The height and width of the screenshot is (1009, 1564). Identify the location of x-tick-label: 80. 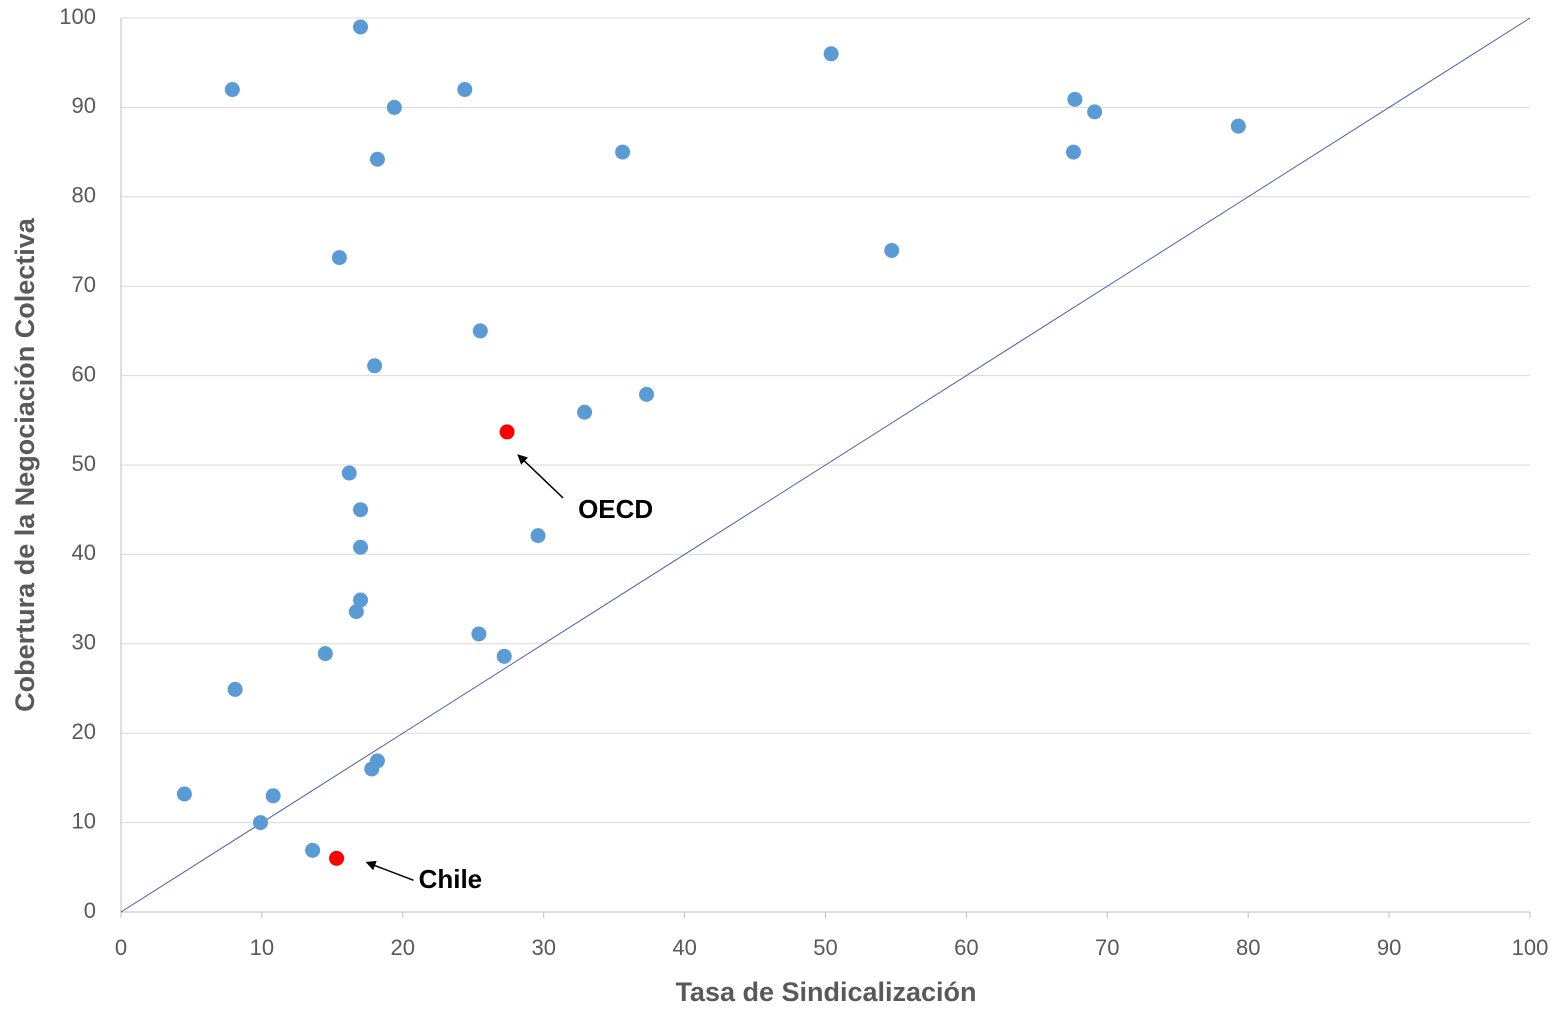
(1248, 947).